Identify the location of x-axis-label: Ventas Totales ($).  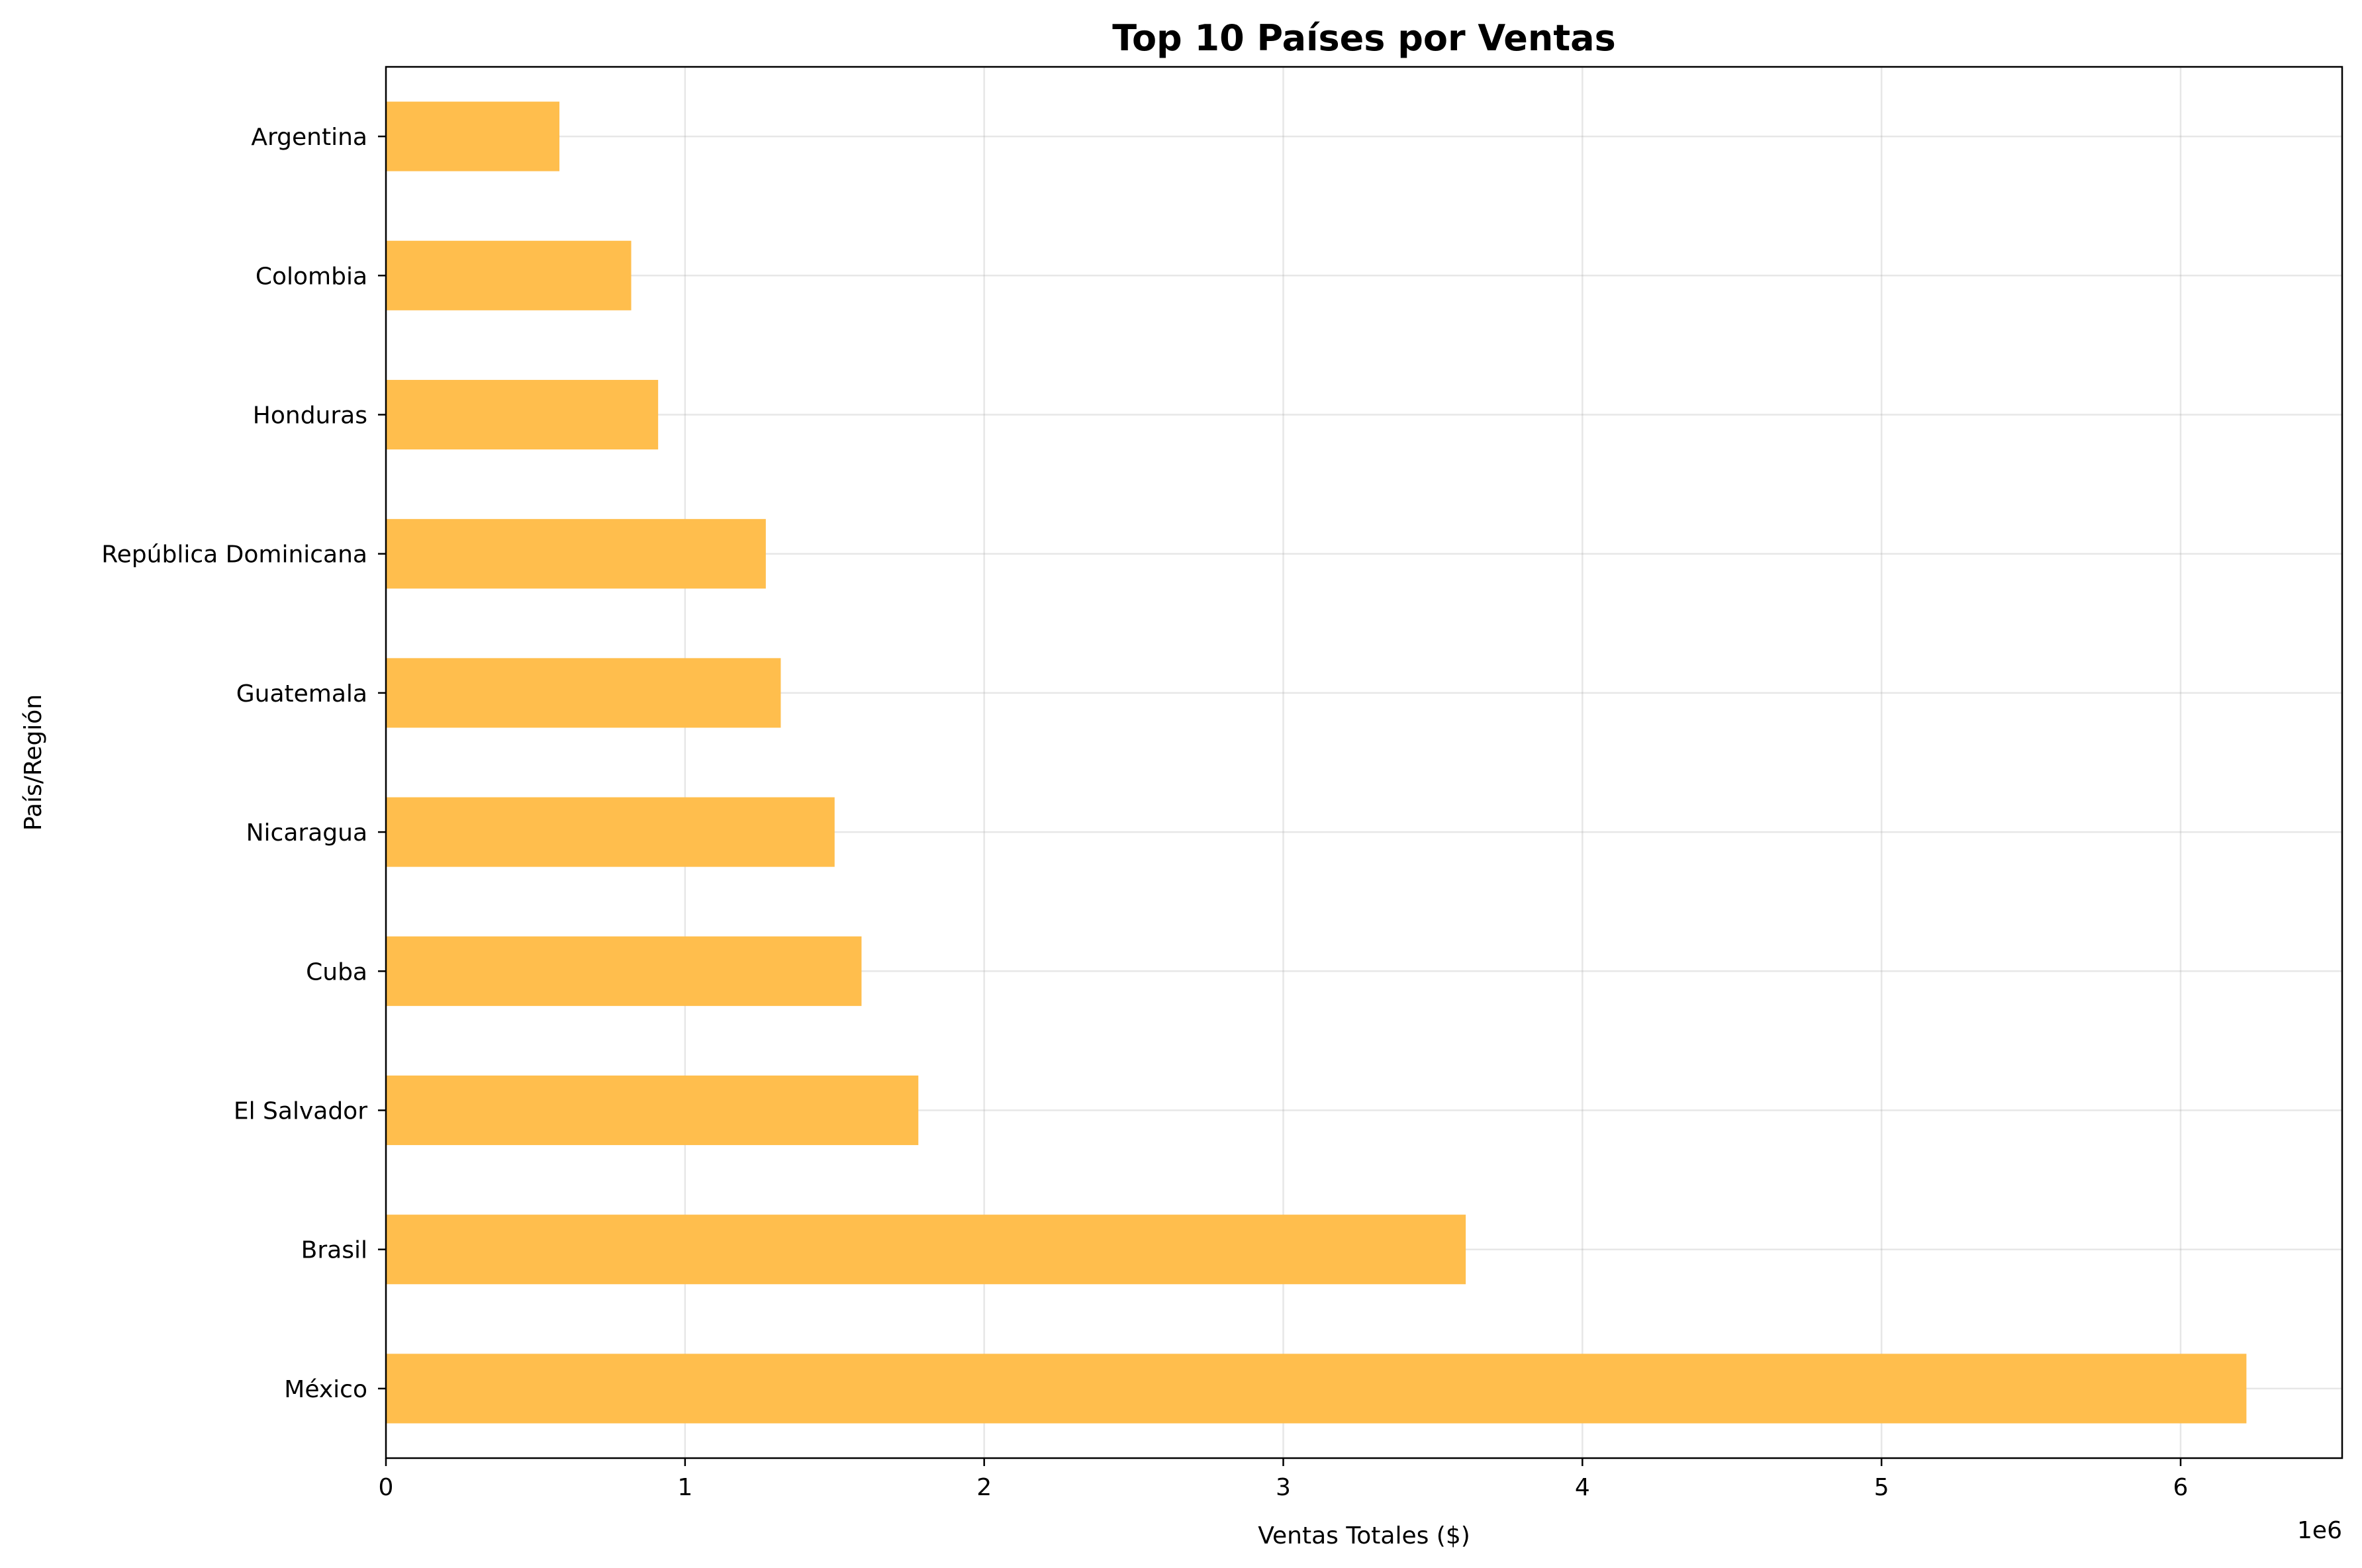
(1364, 1535).